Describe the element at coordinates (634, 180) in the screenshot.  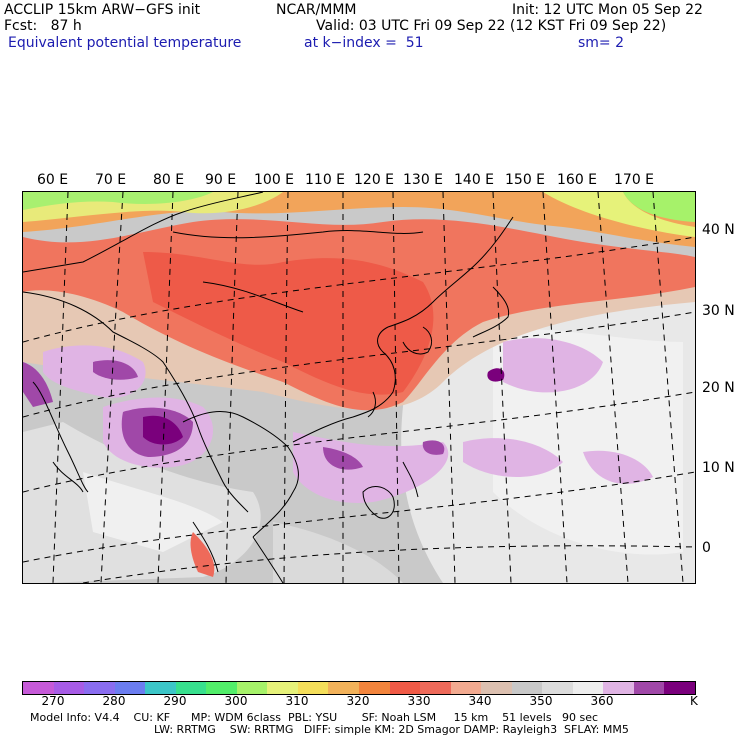
I see `lon-label: 170 E` at that location.